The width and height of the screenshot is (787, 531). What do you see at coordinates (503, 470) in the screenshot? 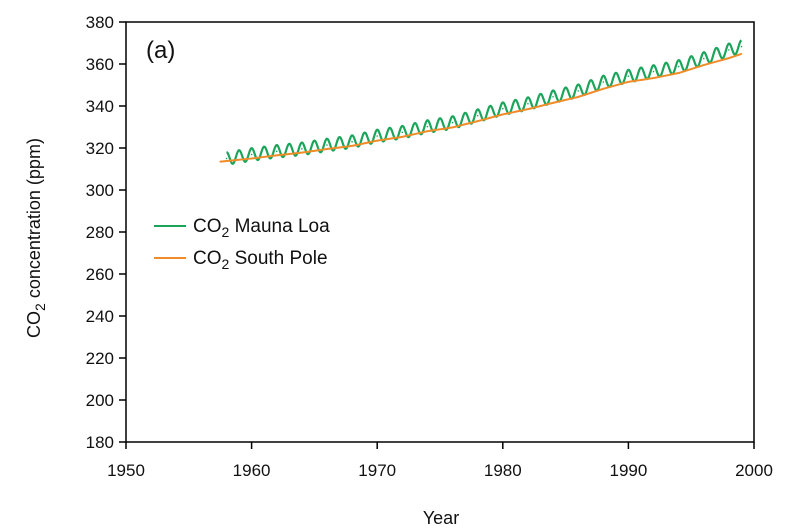
I see `x-tick-label: 1980` at bounding box center [503, 470].